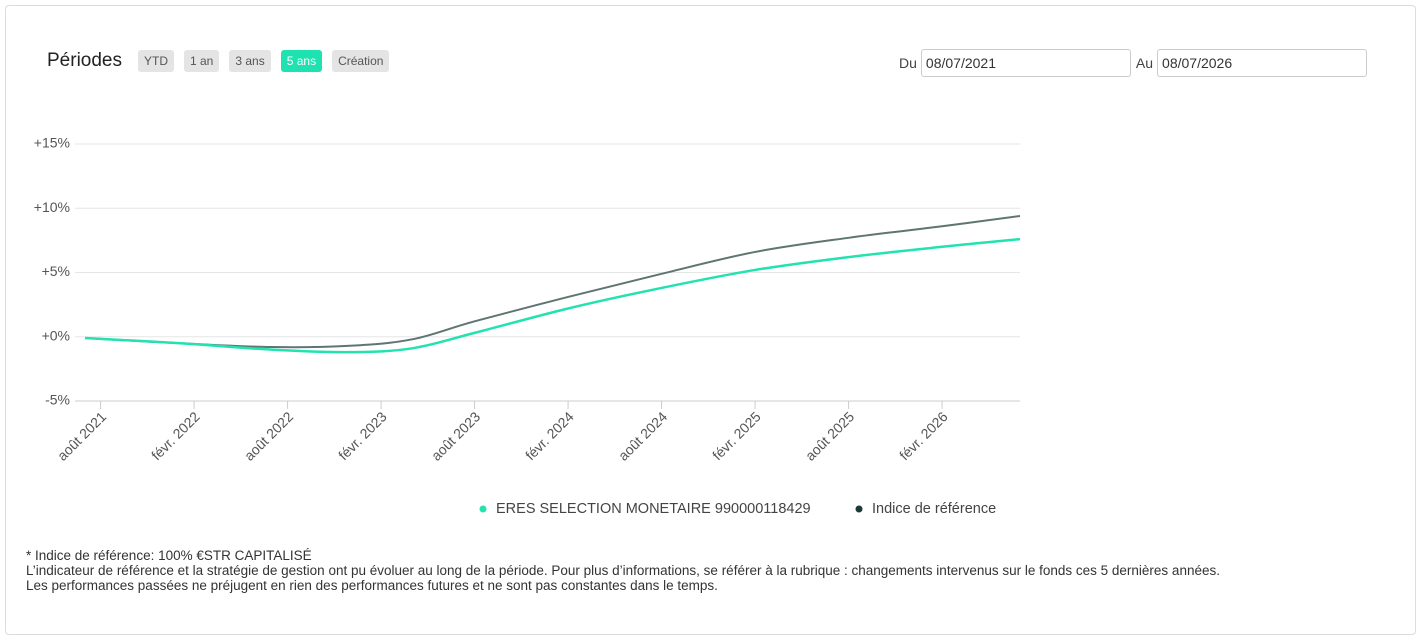  I want to click on legend-label: Indice de référence, so click(934, 509).